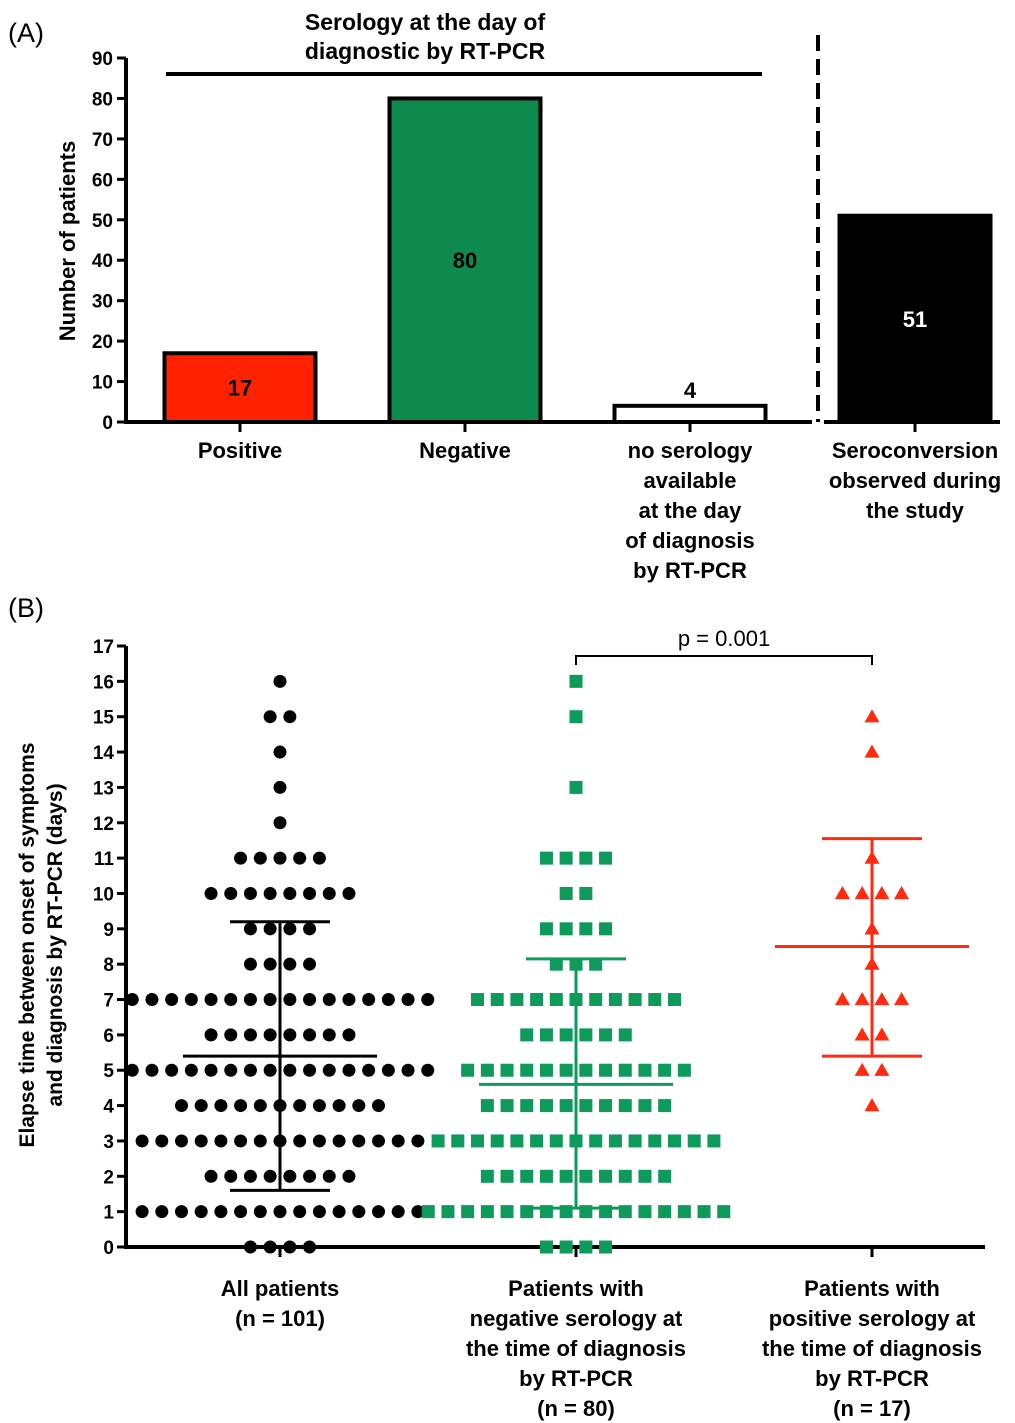 Image resolution: width=1015 pixels, height=1423 pixels. I want to click on panel-label-a: (A), so click(26, 33).